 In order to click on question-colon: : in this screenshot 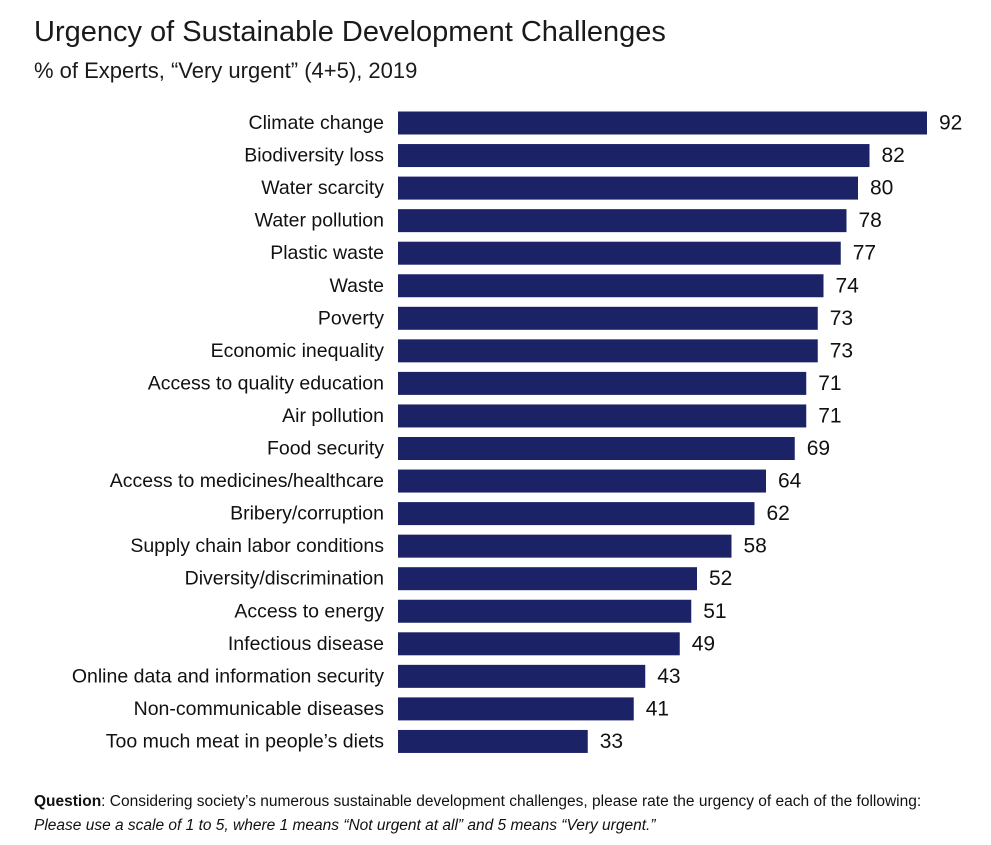, I will do `click(103, 801)`.